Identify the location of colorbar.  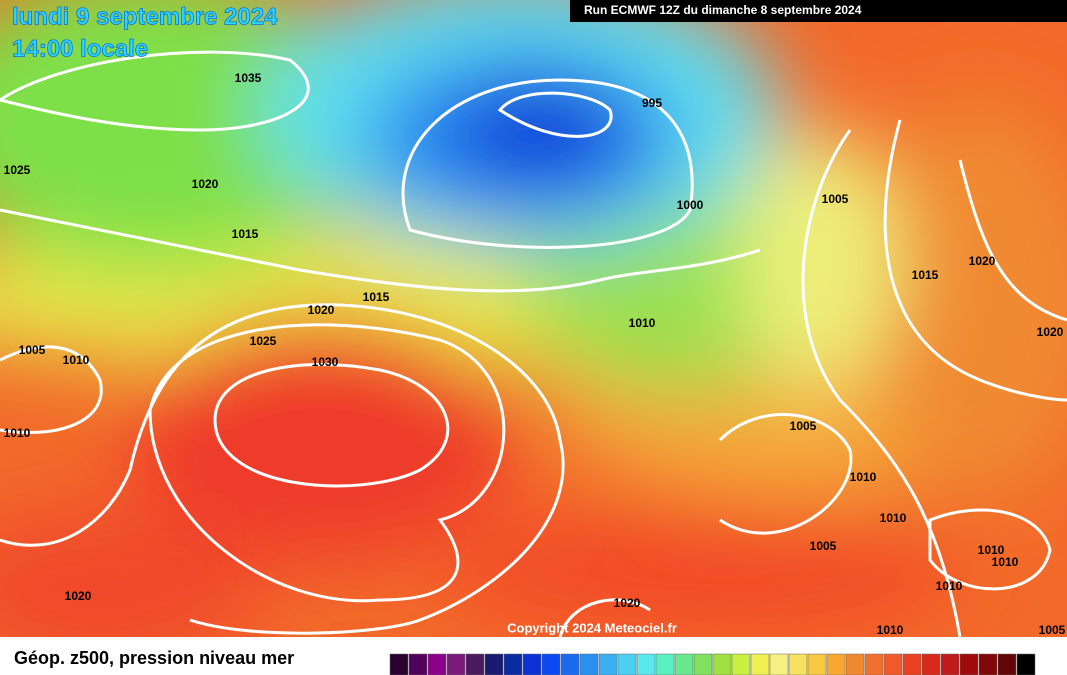
(712, 664).